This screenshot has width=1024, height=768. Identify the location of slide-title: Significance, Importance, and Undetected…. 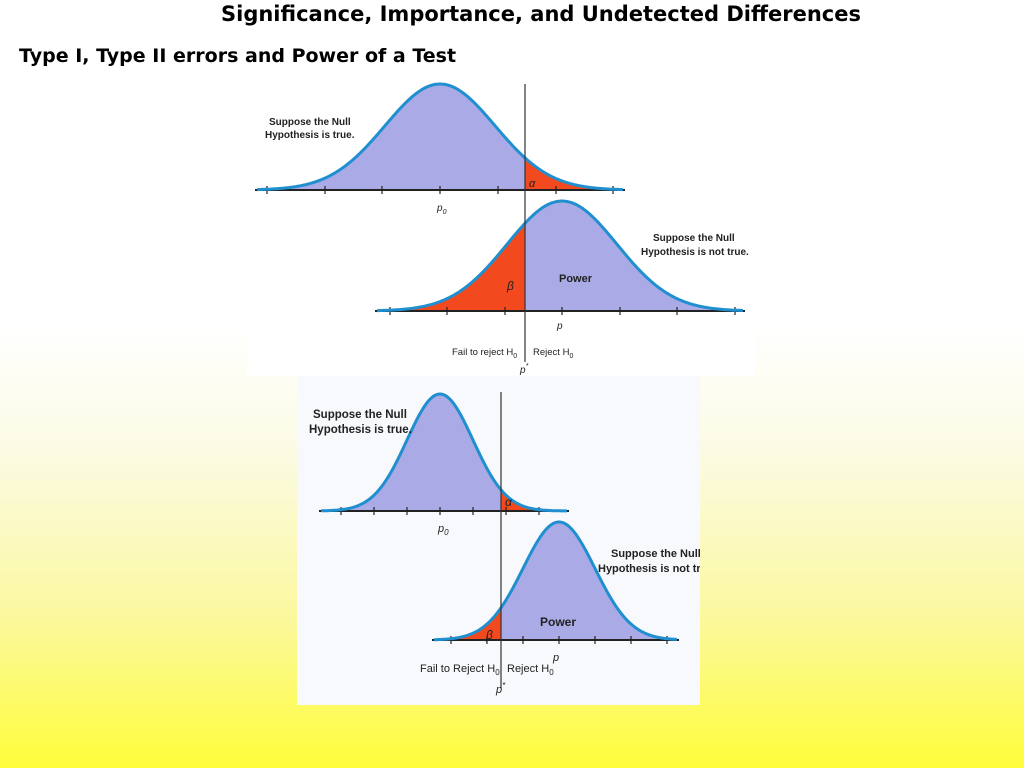
(541, 14).